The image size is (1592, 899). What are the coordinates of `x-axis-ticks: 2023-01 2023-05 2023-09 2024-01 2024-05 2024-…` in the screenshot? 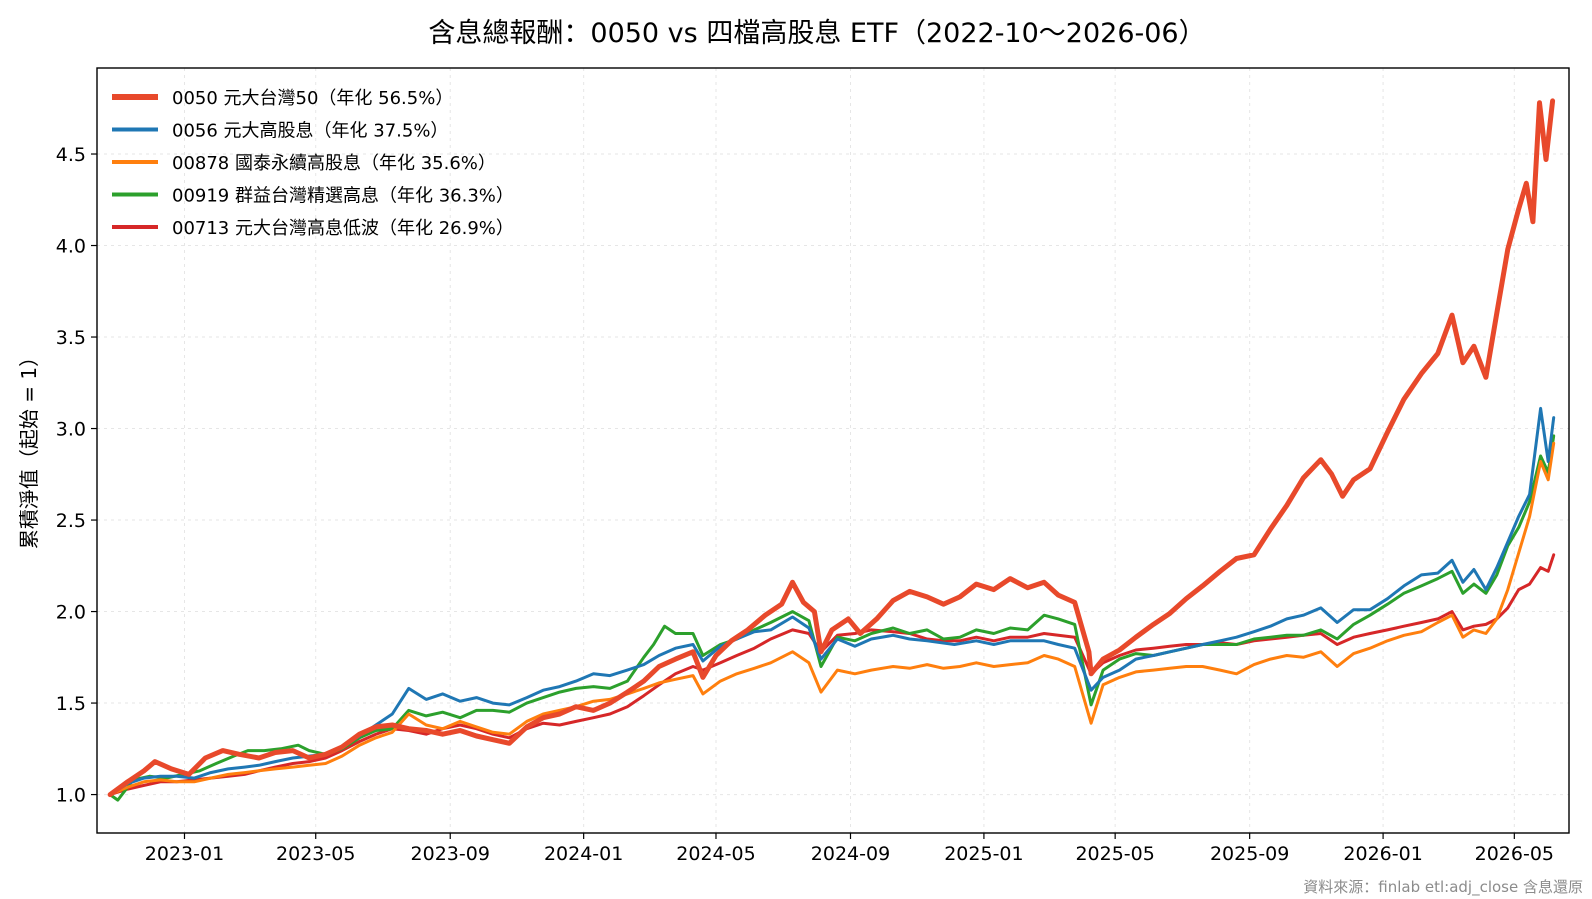 It's located at (849, 849).